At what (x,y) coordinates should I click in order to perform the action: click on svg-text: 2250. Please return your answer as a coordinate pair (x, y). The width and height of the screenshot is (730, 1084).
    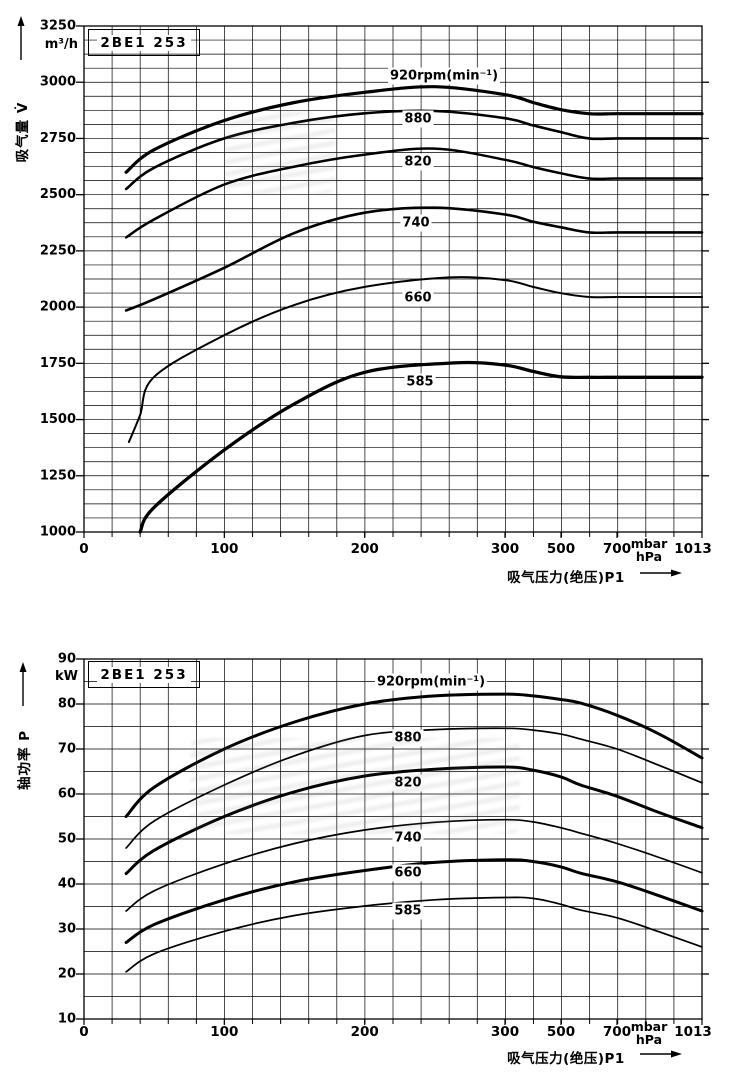
    Looking at the image, I should click on (58, 250).